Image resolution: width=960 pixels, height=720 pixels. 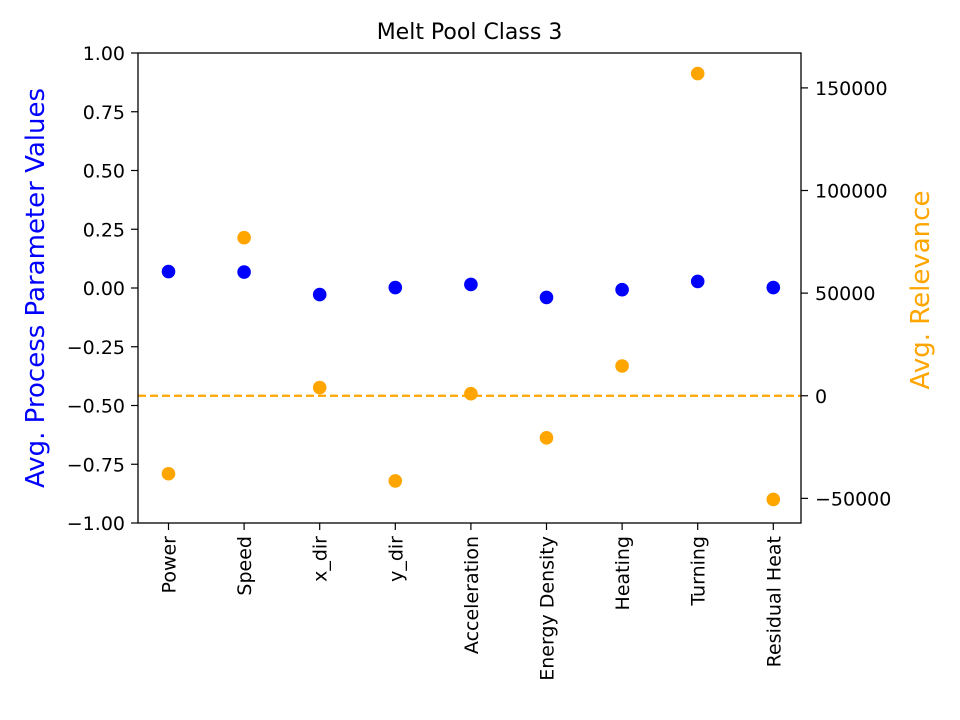 I want to click on left-axis-tick-label: 0.25, so click(x=104, y=230).